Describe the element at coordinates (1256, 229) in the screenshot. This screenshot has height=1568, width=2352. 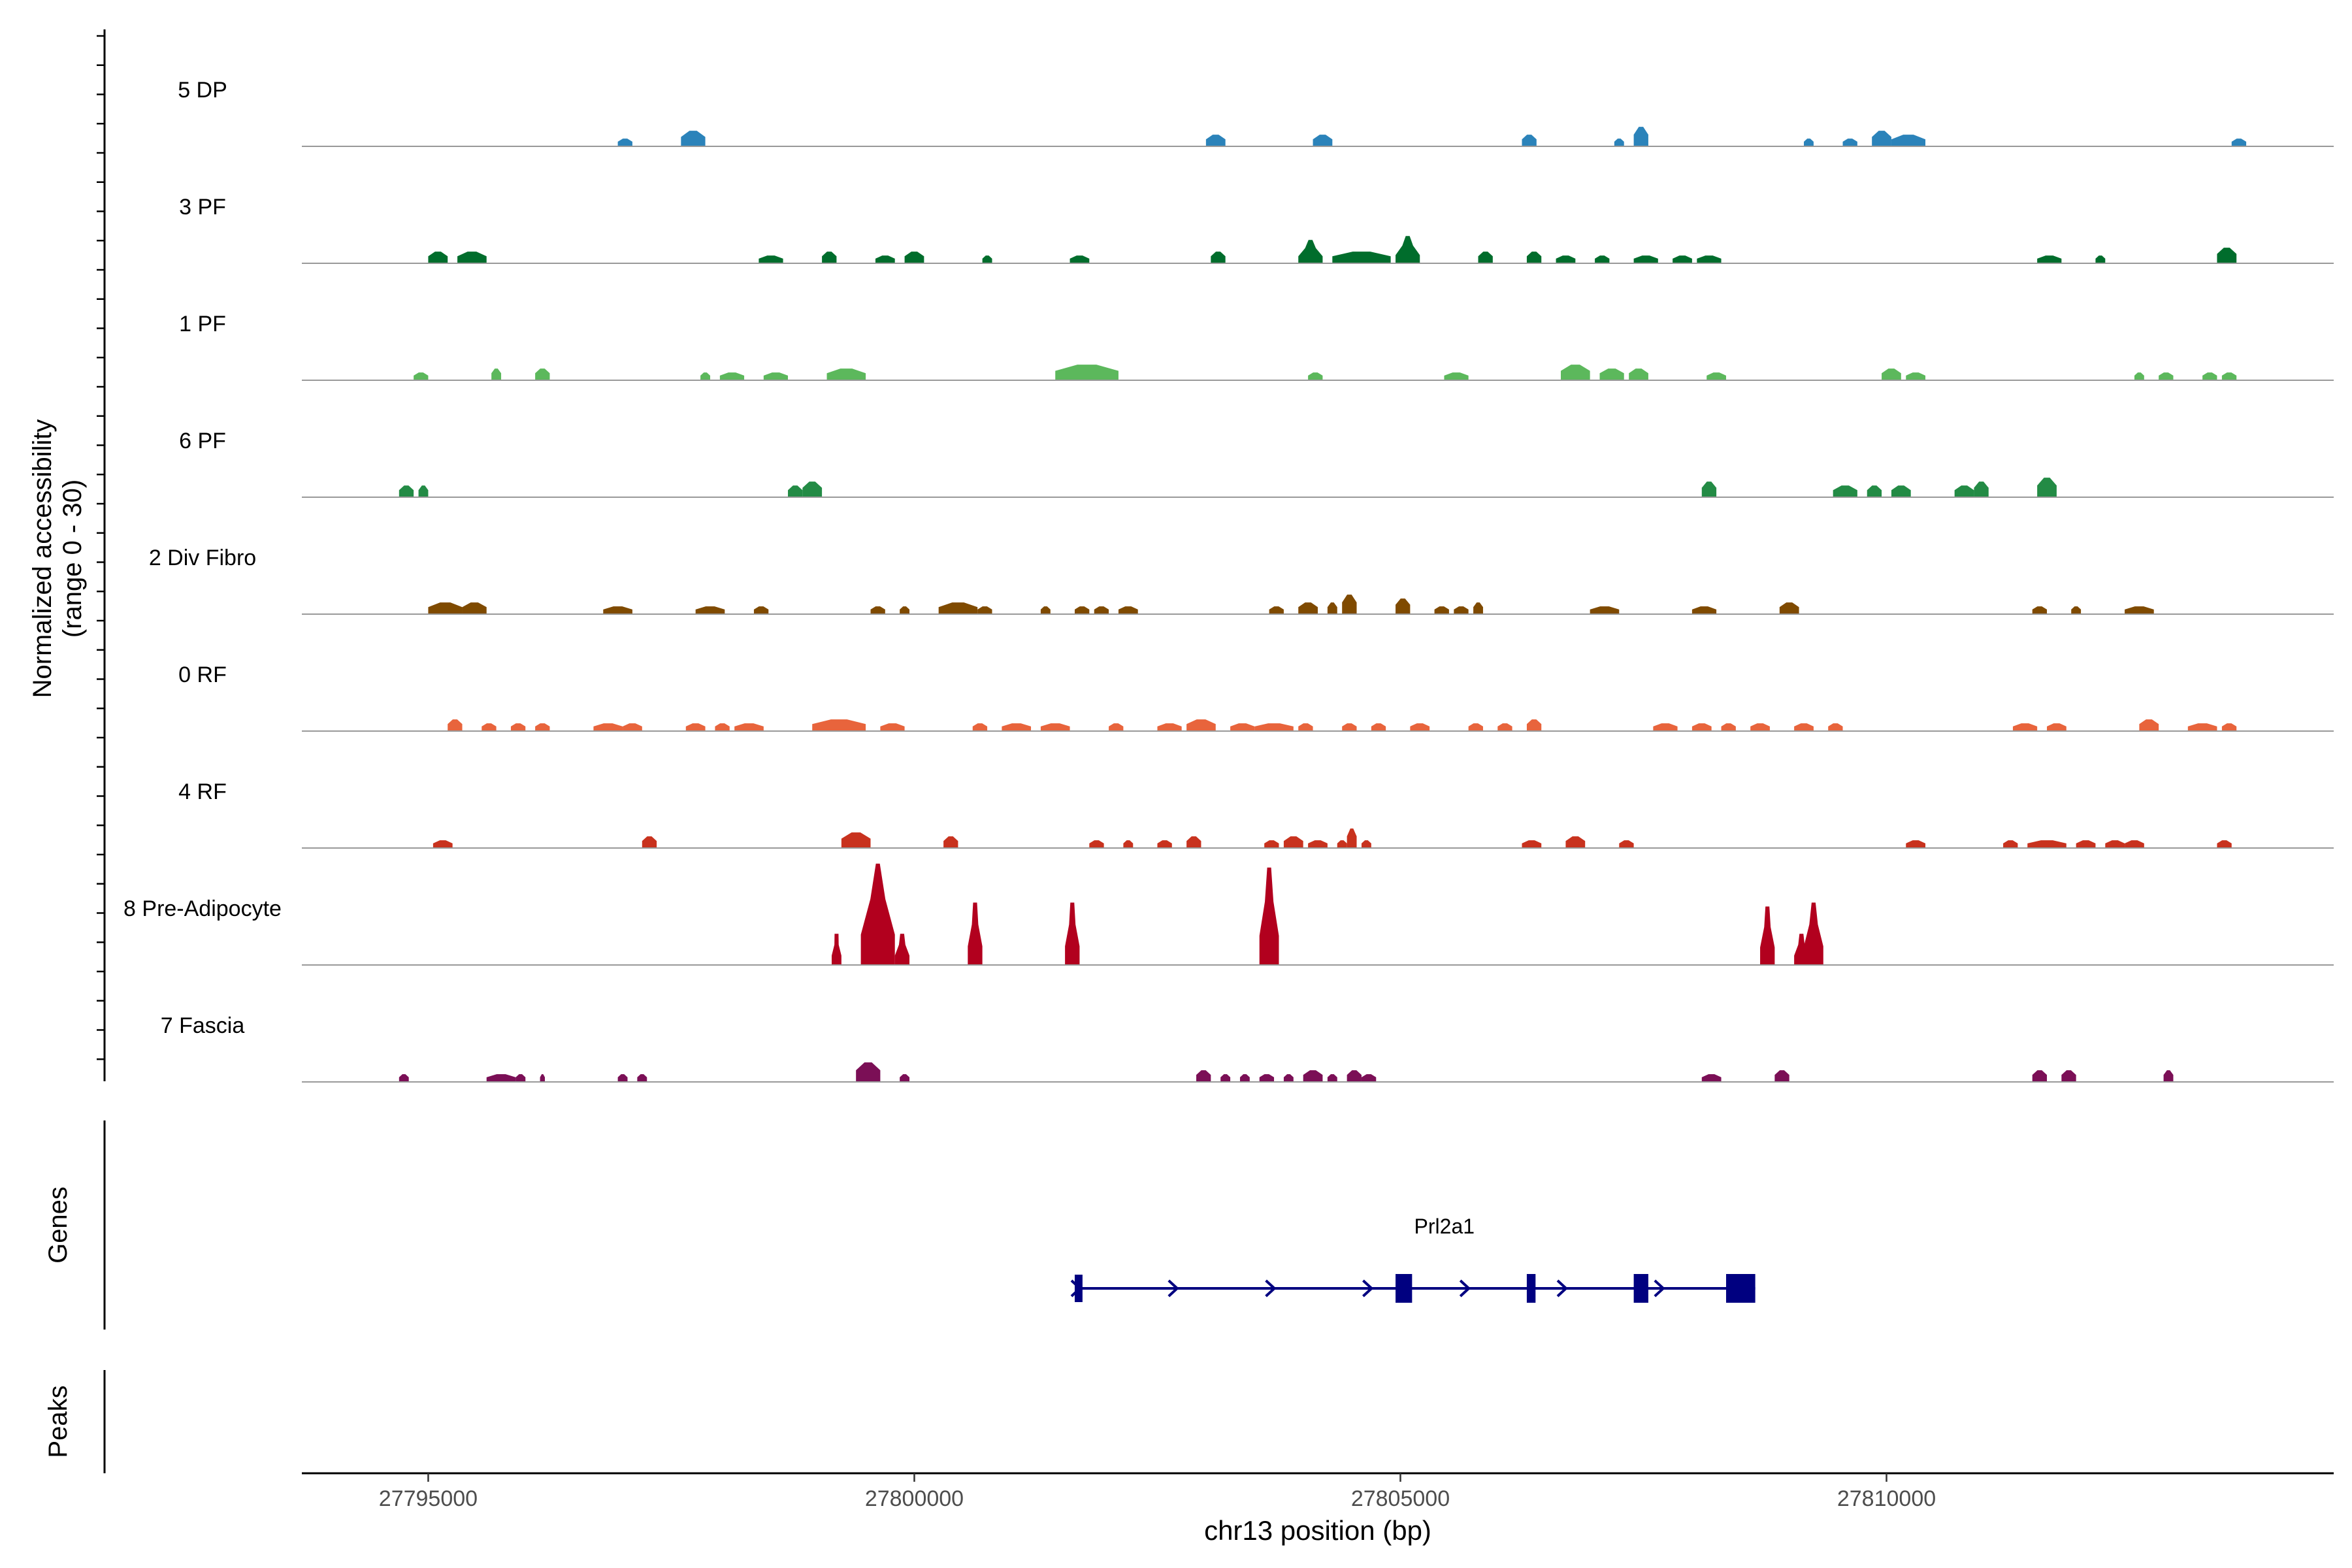
I see `track-3-pf: 3 PF` at that location.